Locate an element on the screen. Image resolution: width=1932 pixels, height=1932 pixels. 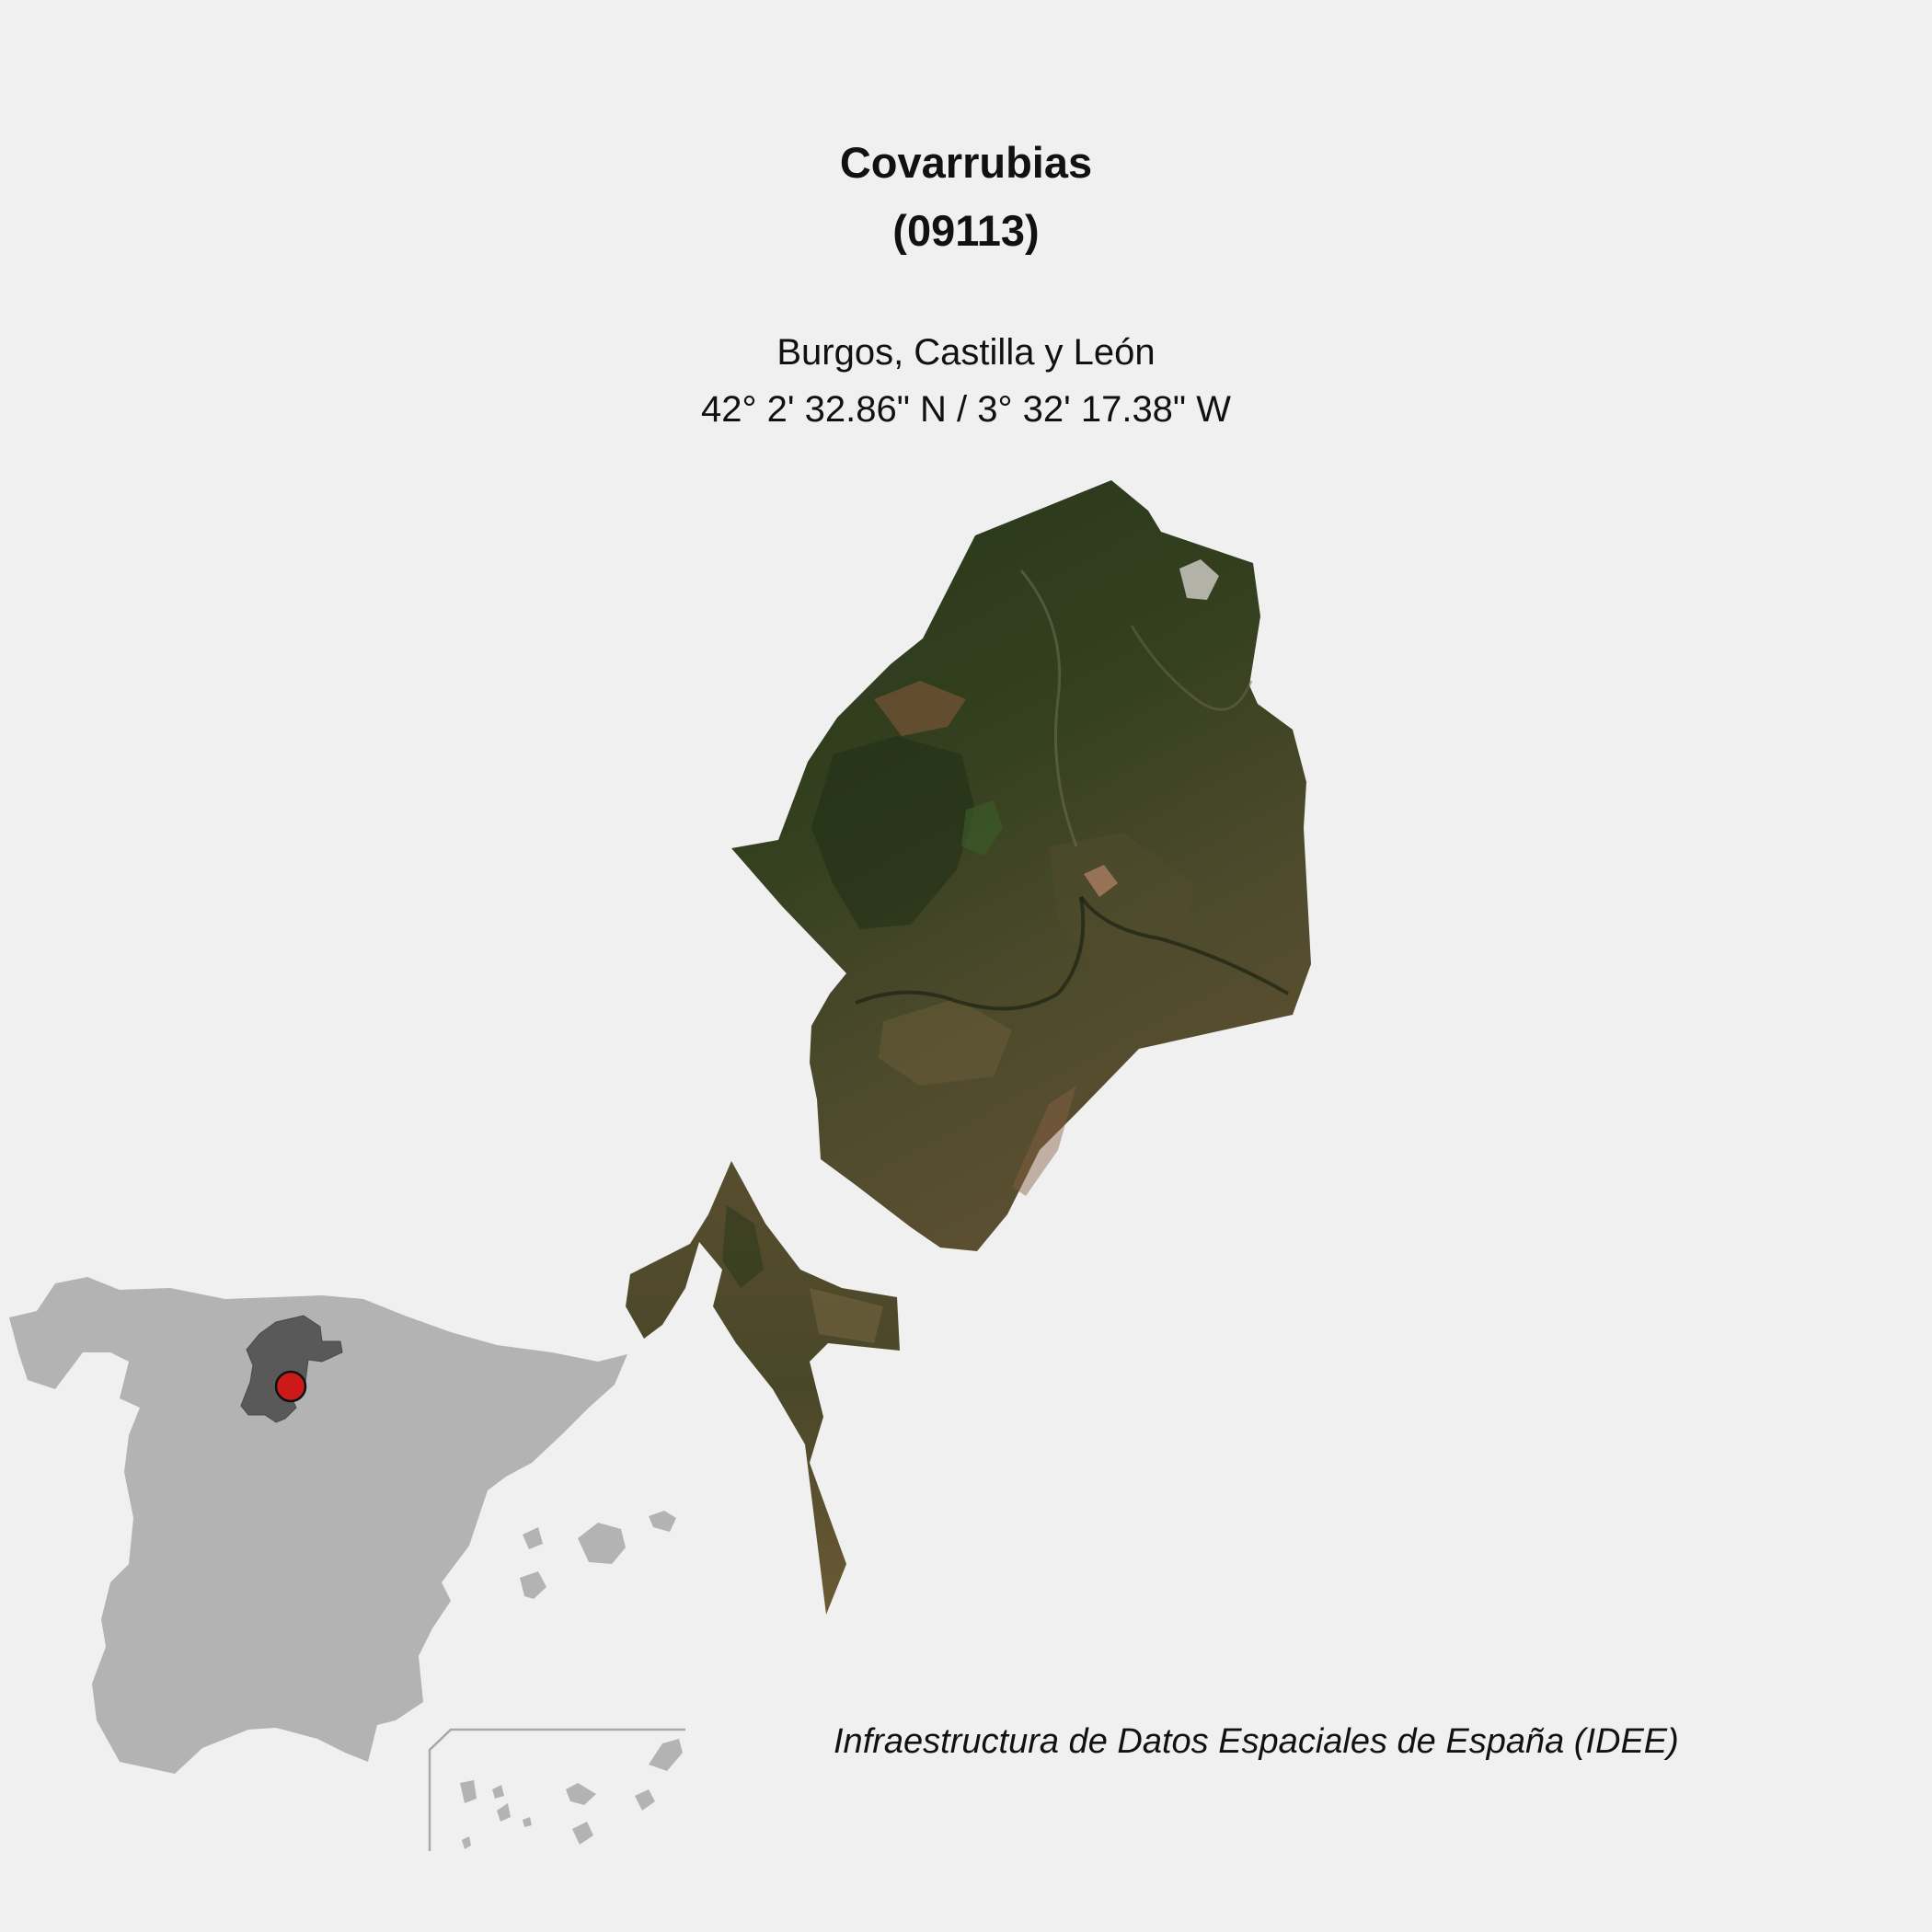
spain-country-shape is located at coordinates (318, 1525).